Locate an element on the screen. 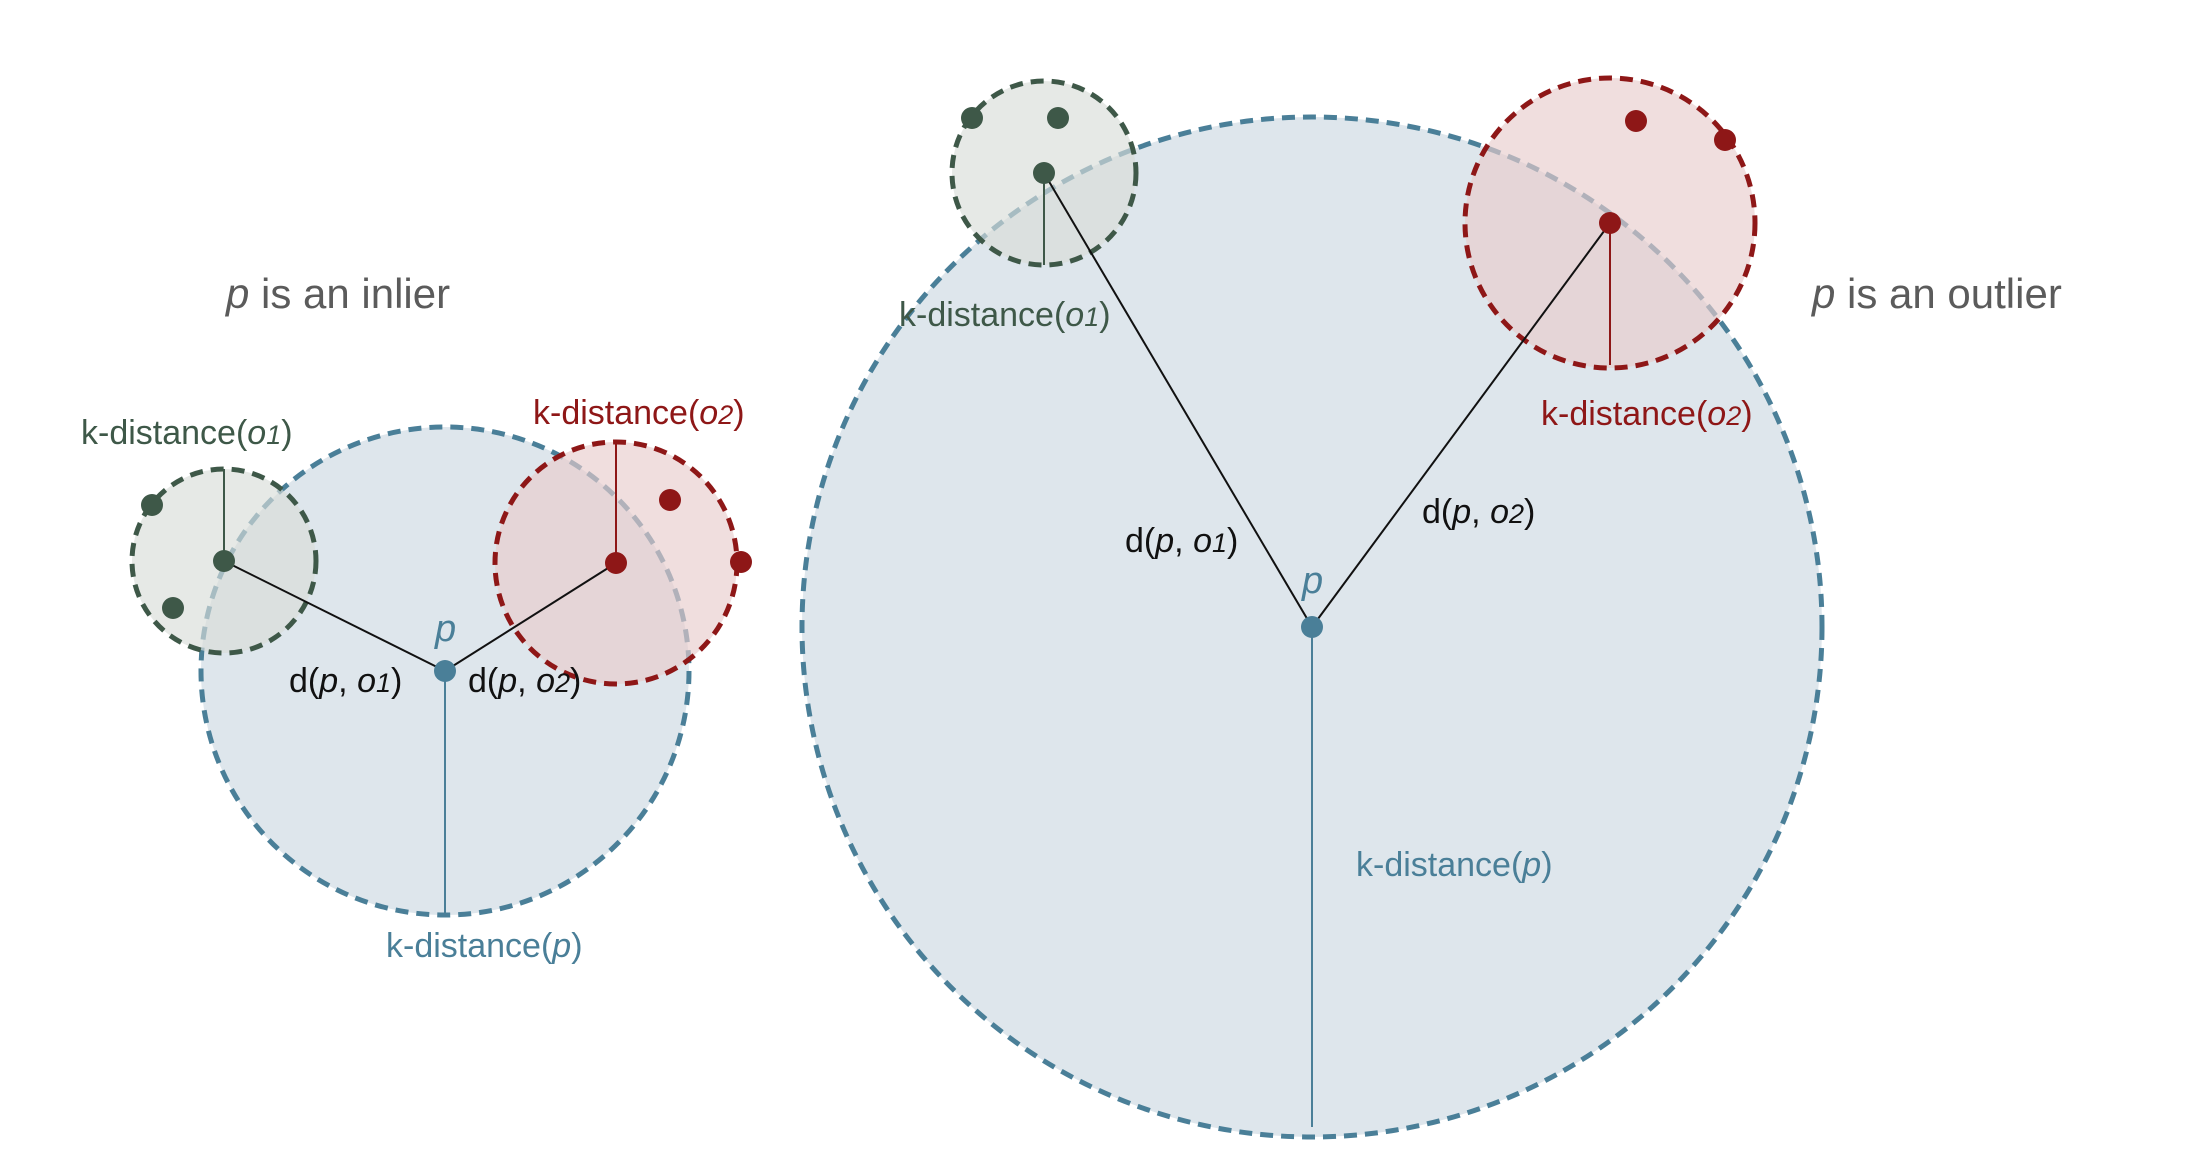 This screenshot has width=2198, height=1152. inlier-d-p-o1-line is located at coordinates (334, 616).